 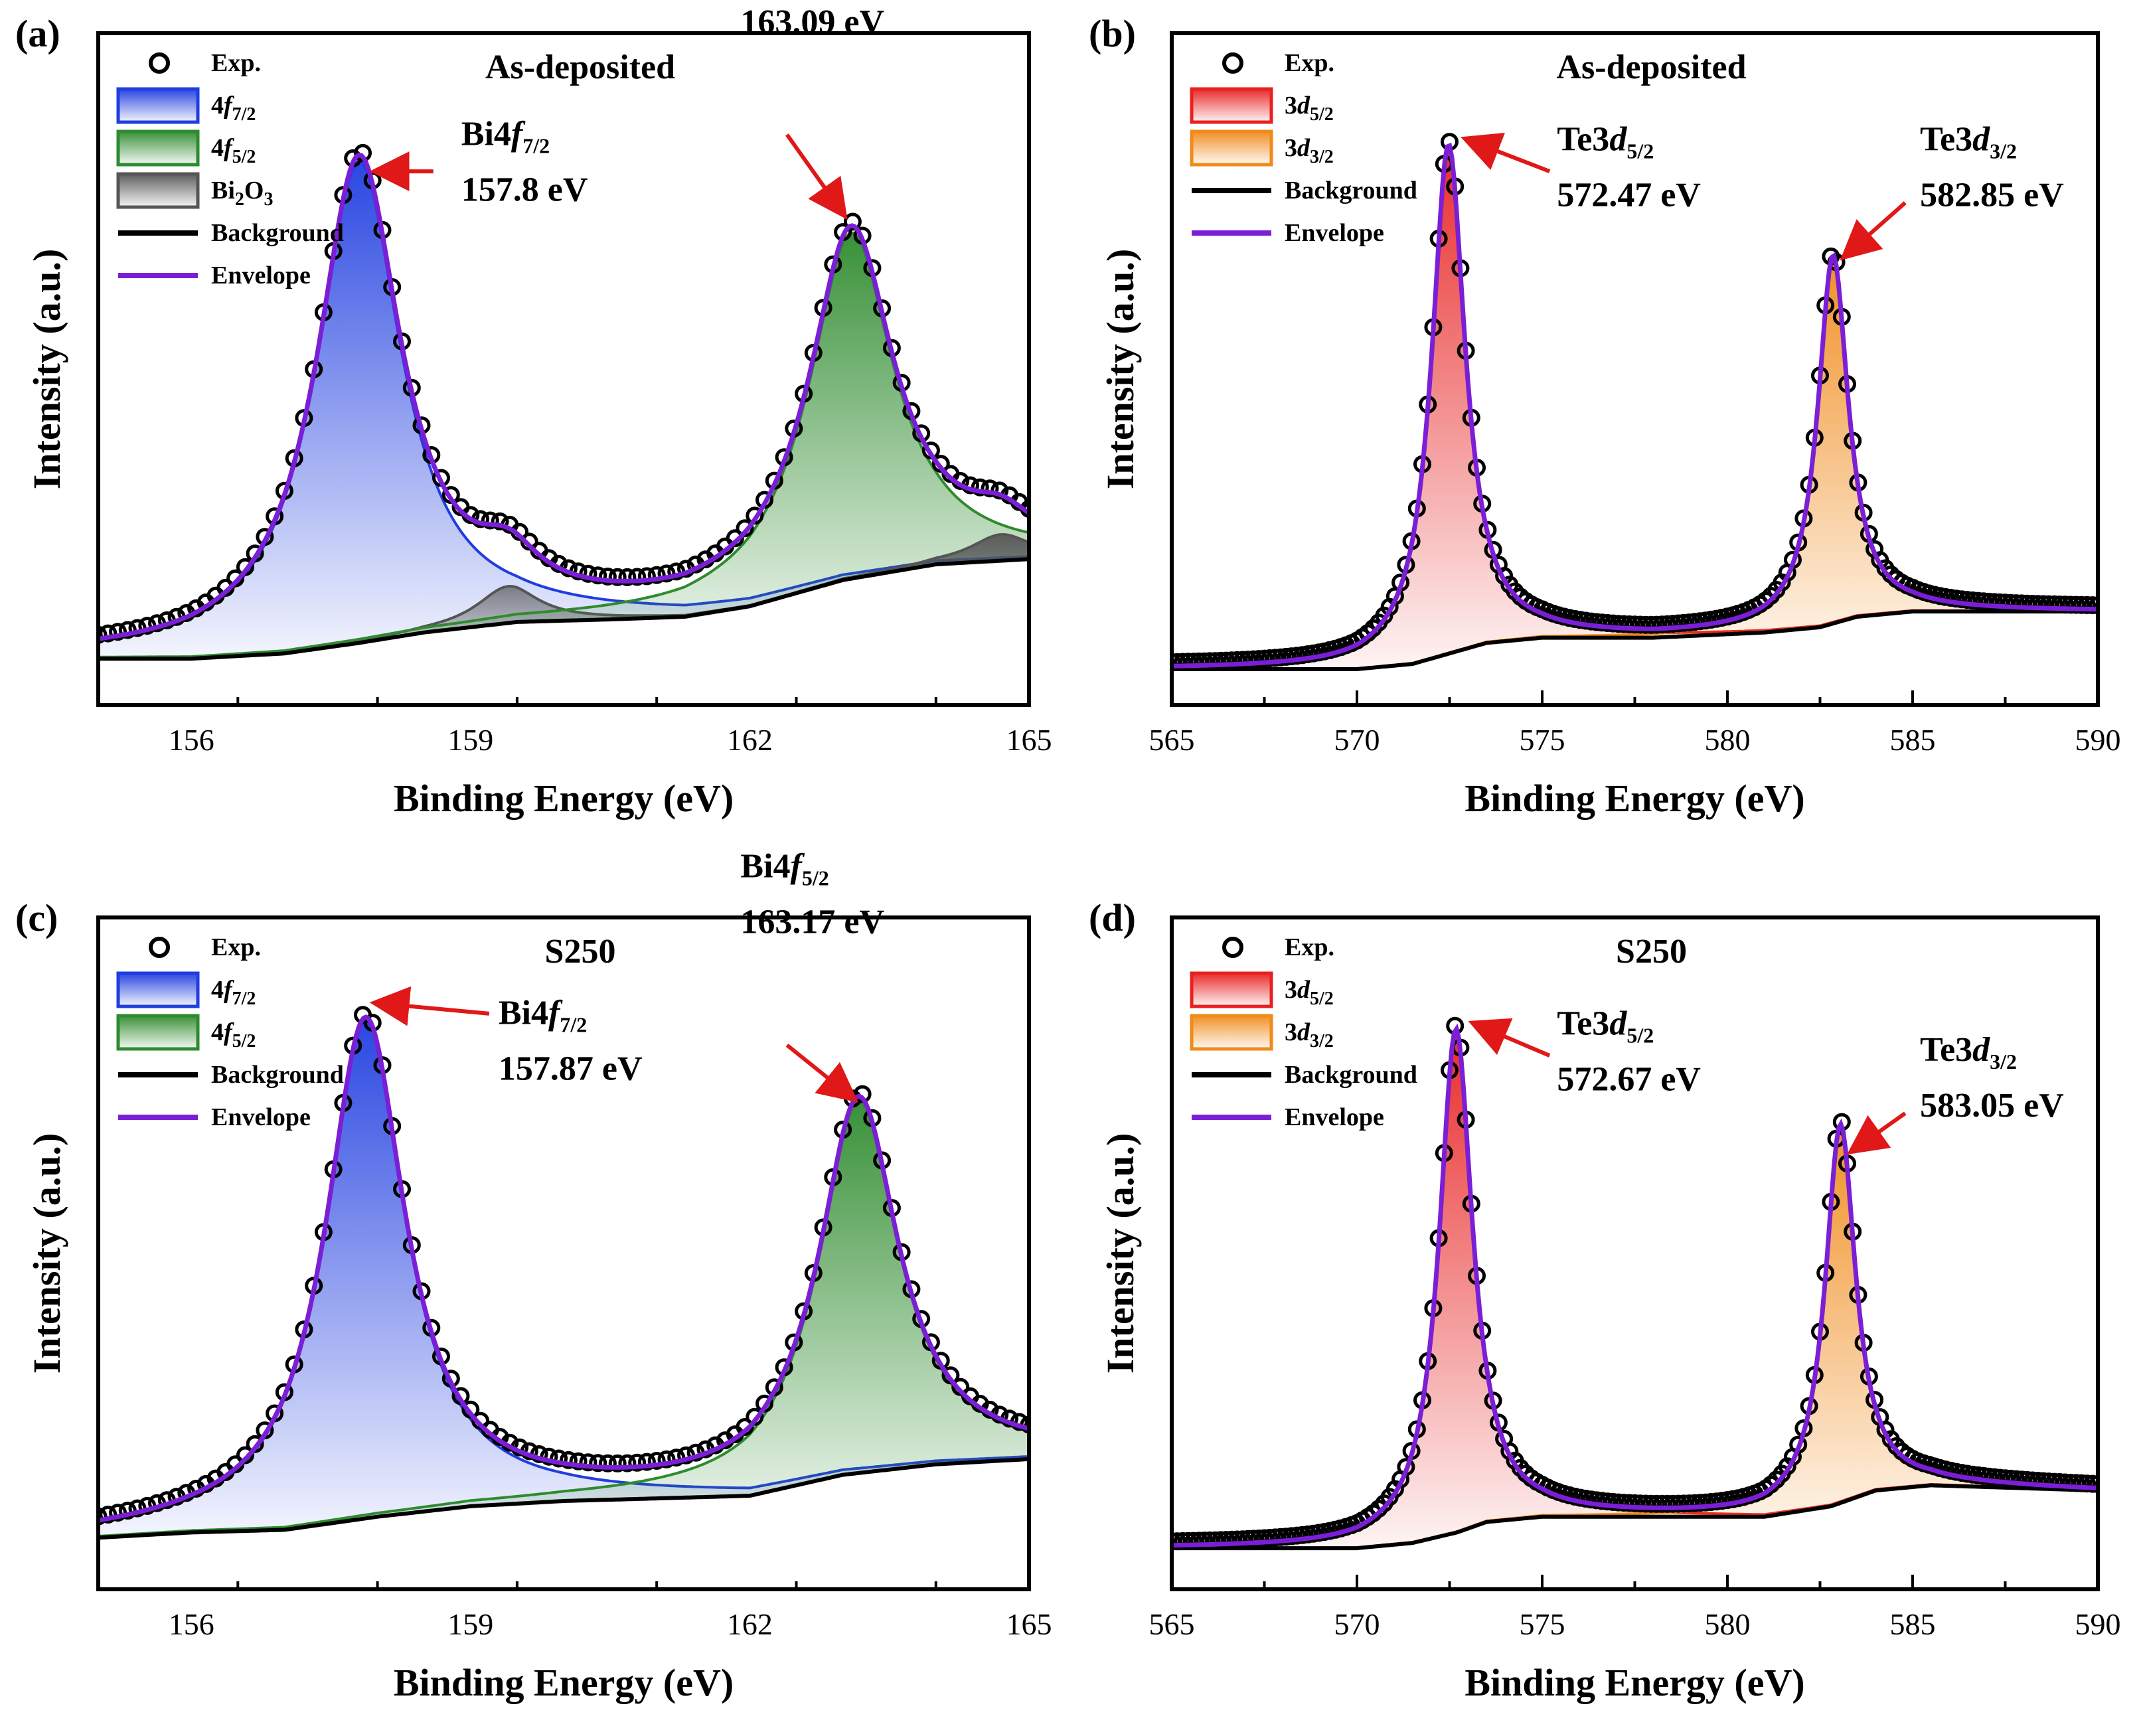 What do you see at coordinates (1629, 195) in the screenshot?
I see `peak-label-energy: 572.47 eV` at bounding box center [1629, 195].